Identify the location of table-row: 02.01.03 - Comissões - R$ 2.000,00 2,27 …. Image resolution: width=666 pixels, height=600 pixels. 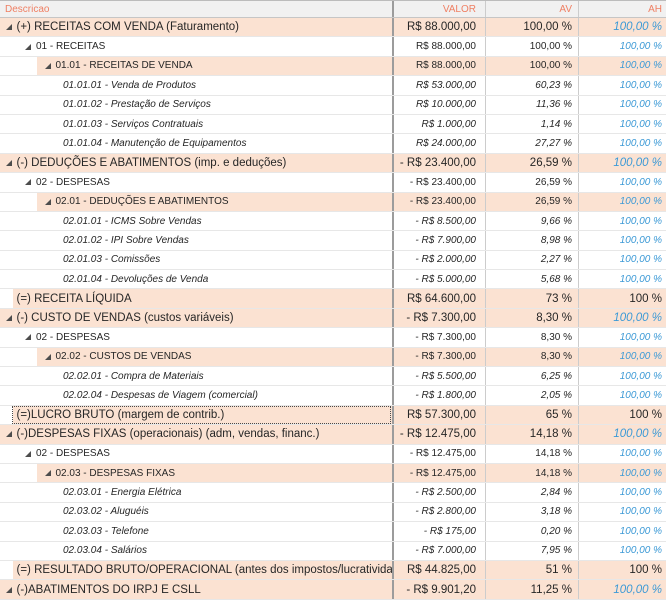
(333, 260).